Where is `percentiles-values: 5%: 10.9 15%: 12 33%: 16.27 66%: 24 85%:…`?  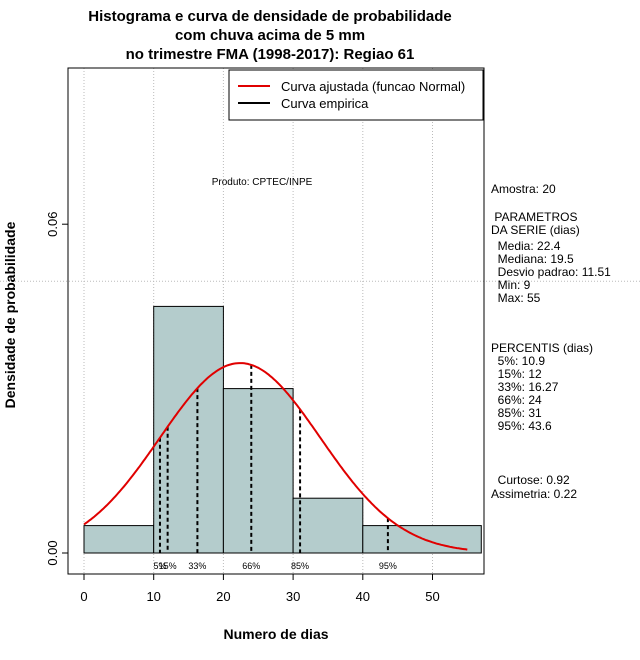
percentiles-values: 5%: 10.9 15%: 12 33%: 16.27 66%: 24 85%:… is located at coordinates (528, 393).